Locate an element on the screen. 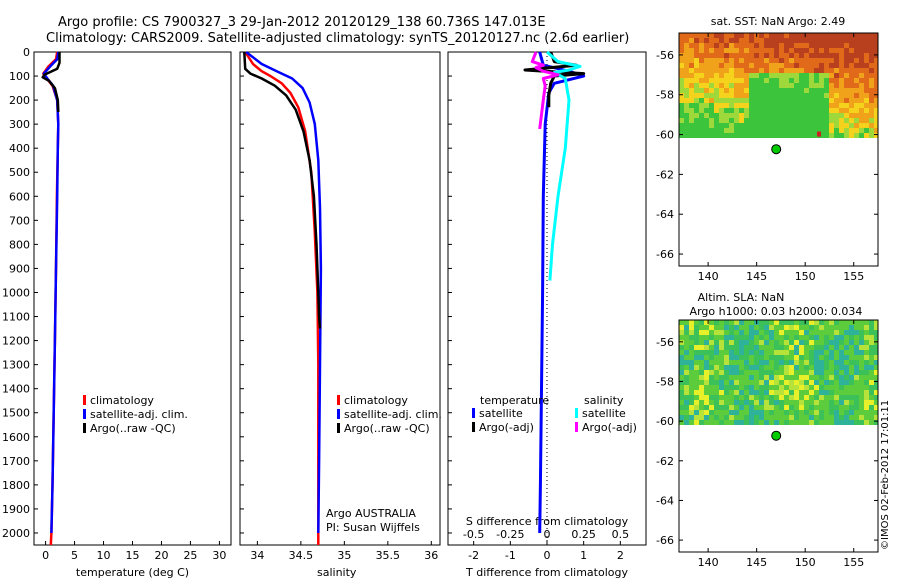 This screenshot has width=900, height=580. x-tick-label: 155 is located at coordinates (853, 276).